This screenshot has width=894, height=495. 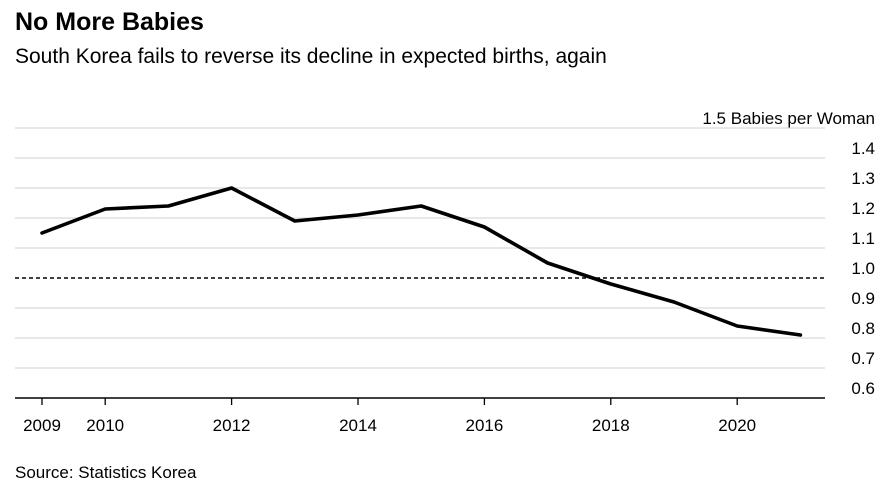 I want to click on source-note: Source: Statistics Korea, so click(x=106, y=472).